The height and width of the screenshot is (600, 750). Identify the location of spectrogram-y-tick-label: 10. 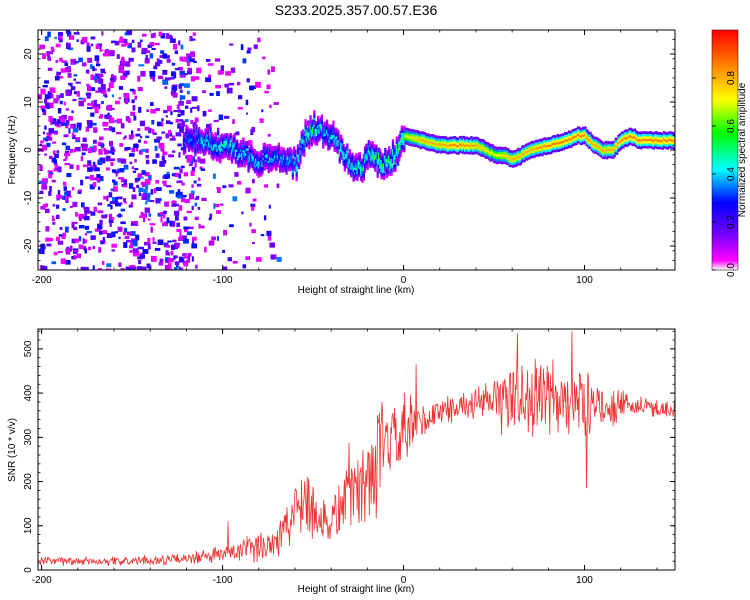
(28, 102).